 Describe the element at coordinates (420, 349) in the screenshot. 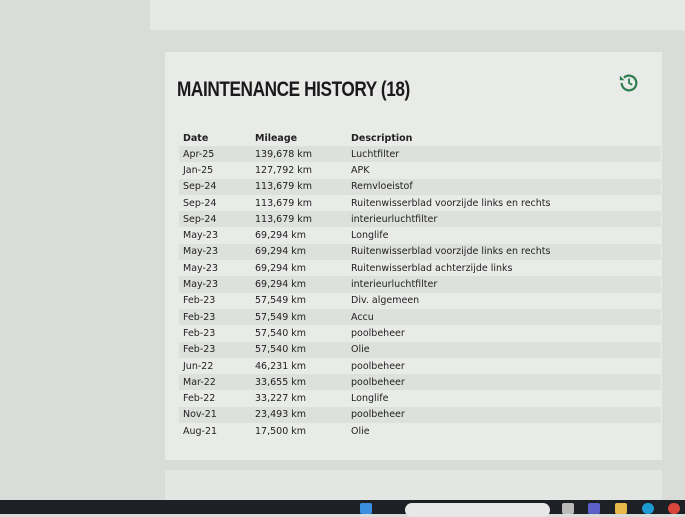

I see `table-row: Feb-23 57,540 km Olie` at that location.